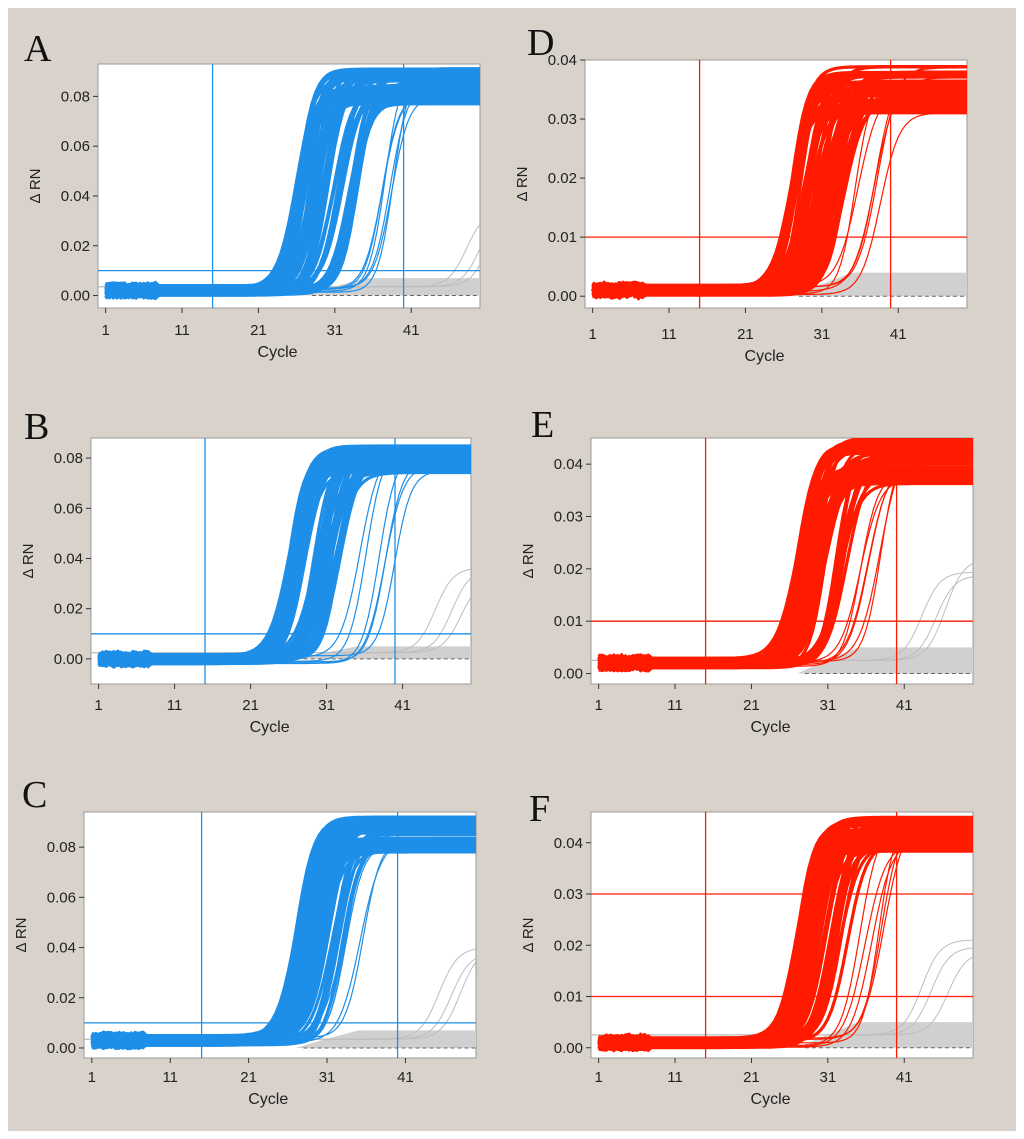  I want to click on background-wells-band, so click(879, 284).